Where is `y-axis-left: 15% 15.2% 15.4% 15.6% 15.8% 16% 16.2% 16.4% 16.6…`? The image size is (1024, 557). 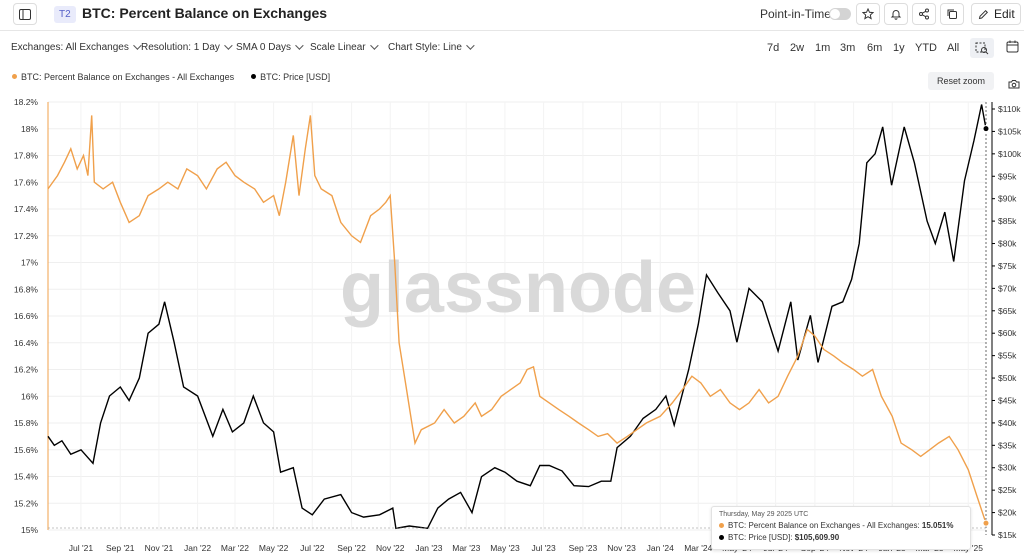 y-axis-left: 15% 15.2% 15.4% 15.6% 15.8% 16% 16.2% 16.4% 16.6… is located at coordinates (26, 316).